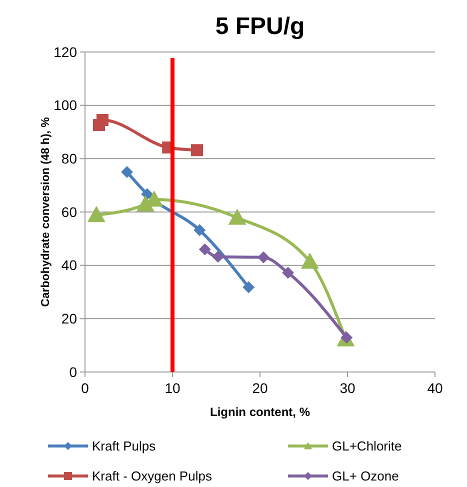 The height and width of the screenshot is (487, 467). I want to click on x-tick-label: 10, so click(172, 388).